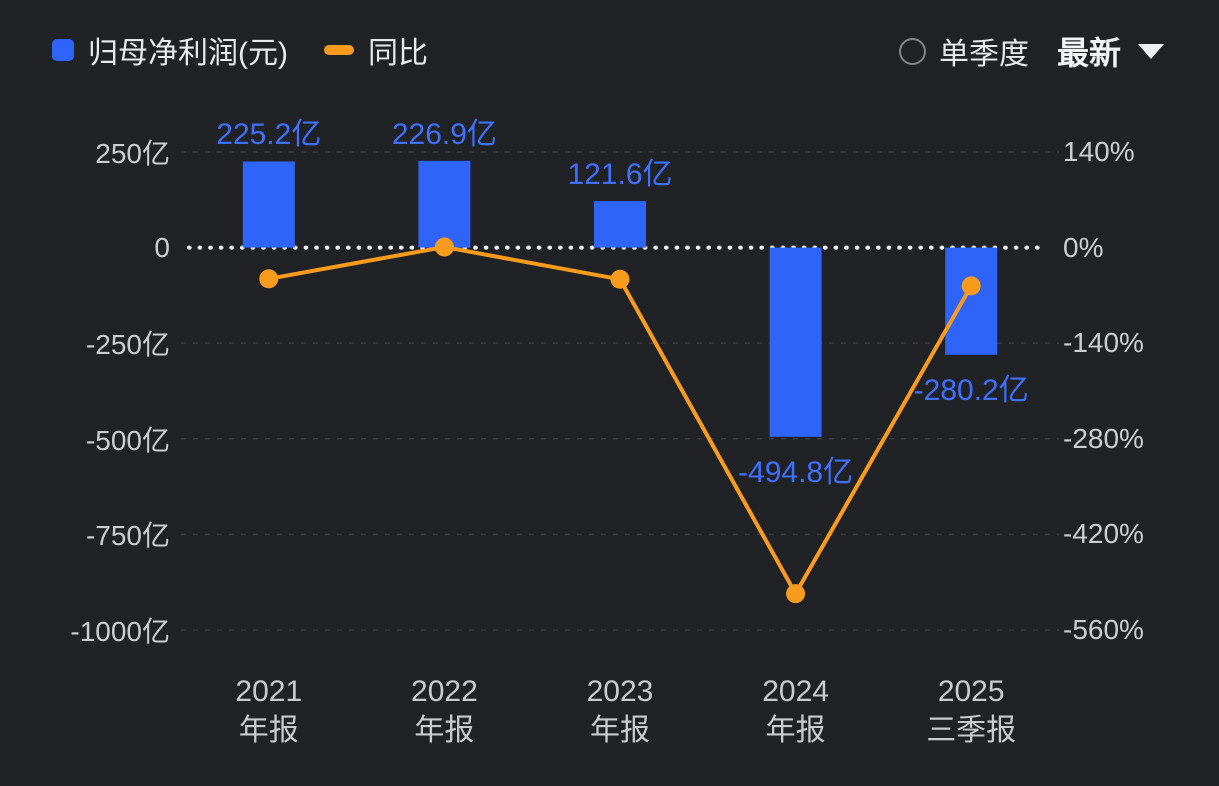 This screenshot has width=1219, height=786. I want to click on period-selector-value: 最新, so click(1088, 53).